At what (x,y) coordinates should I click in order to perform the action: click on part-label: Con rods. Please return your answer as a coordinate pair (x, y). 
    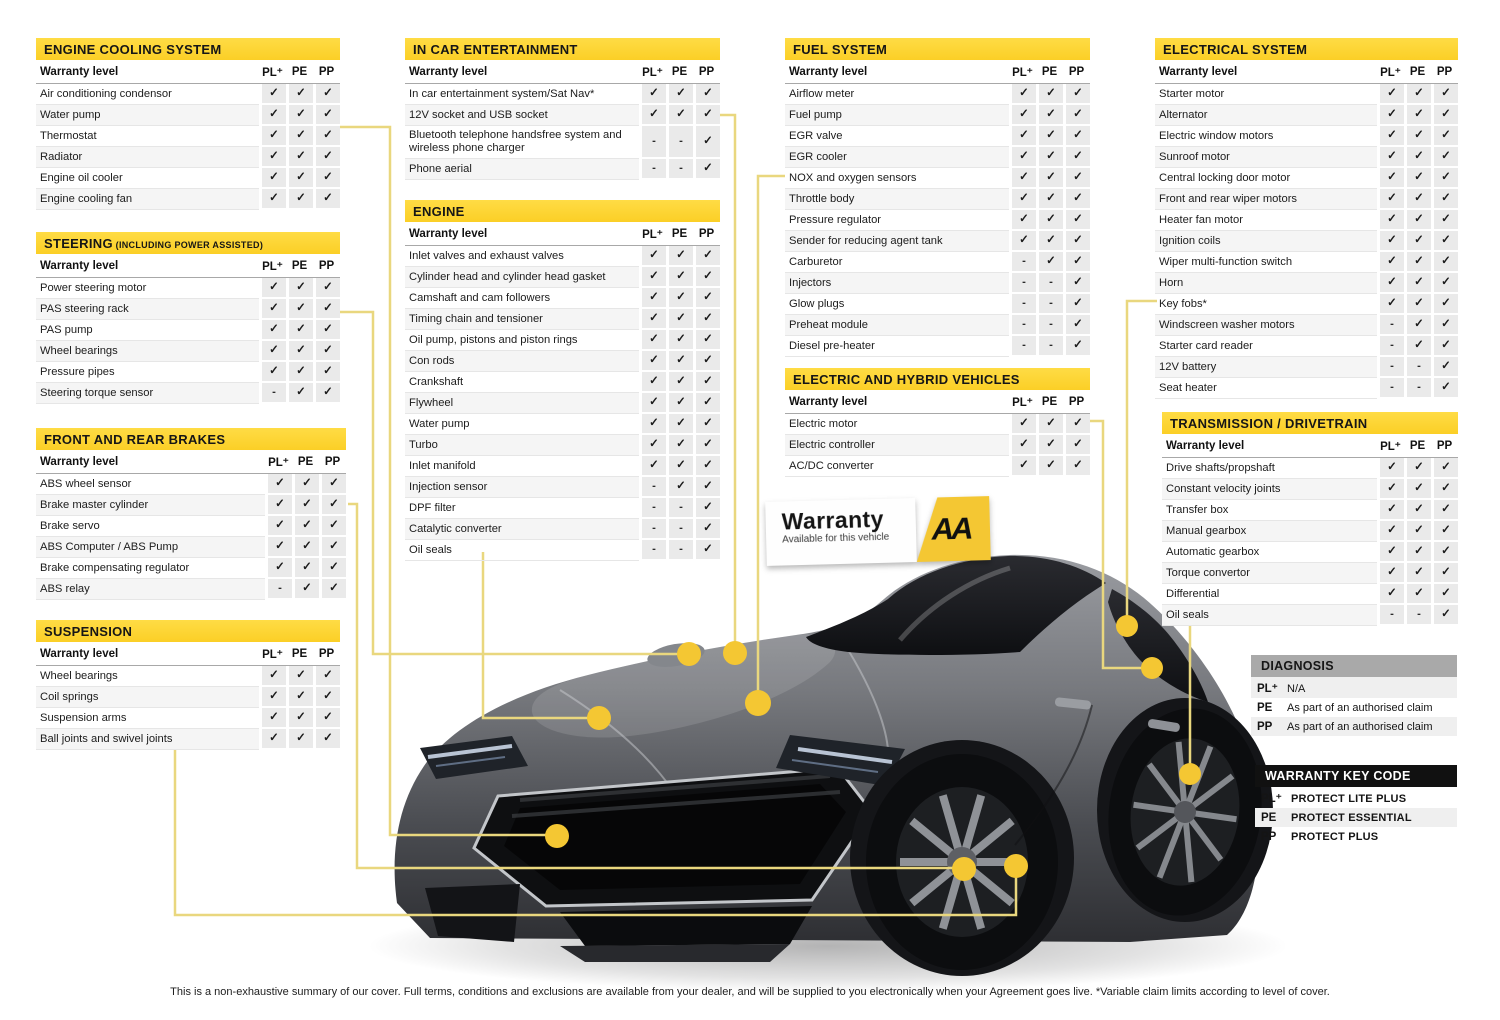
    Looking at the image, I should click on (522, 361).